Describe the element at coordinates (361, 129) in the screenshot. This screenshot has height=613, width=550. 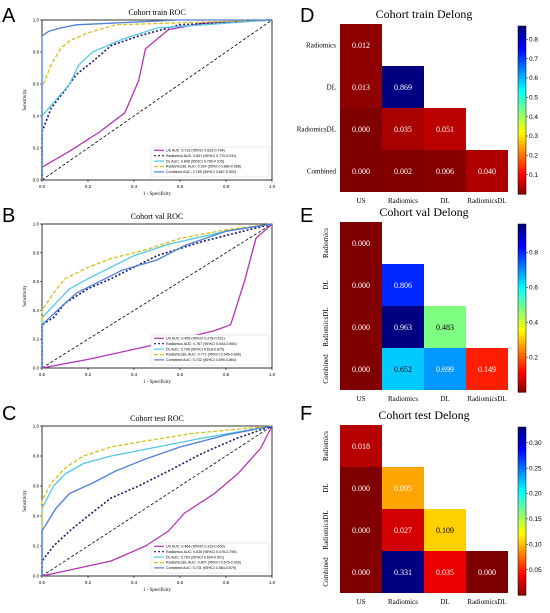
I see `cell-value: 0.000` at that location.